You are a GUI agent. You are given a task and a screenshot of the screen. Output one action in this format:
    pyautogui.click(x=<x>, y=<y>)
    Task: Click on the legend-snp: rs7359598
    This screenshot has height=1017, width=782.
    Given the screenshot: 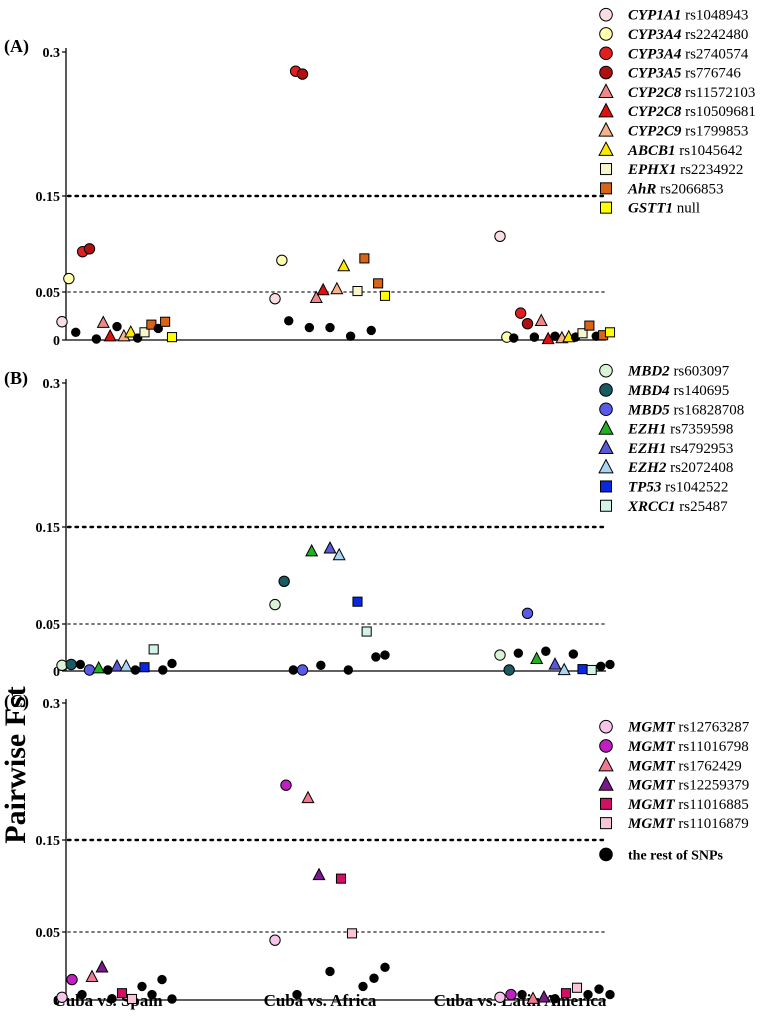 What is the action you would take?
    pyautogui.click(x=699, y=430)
    